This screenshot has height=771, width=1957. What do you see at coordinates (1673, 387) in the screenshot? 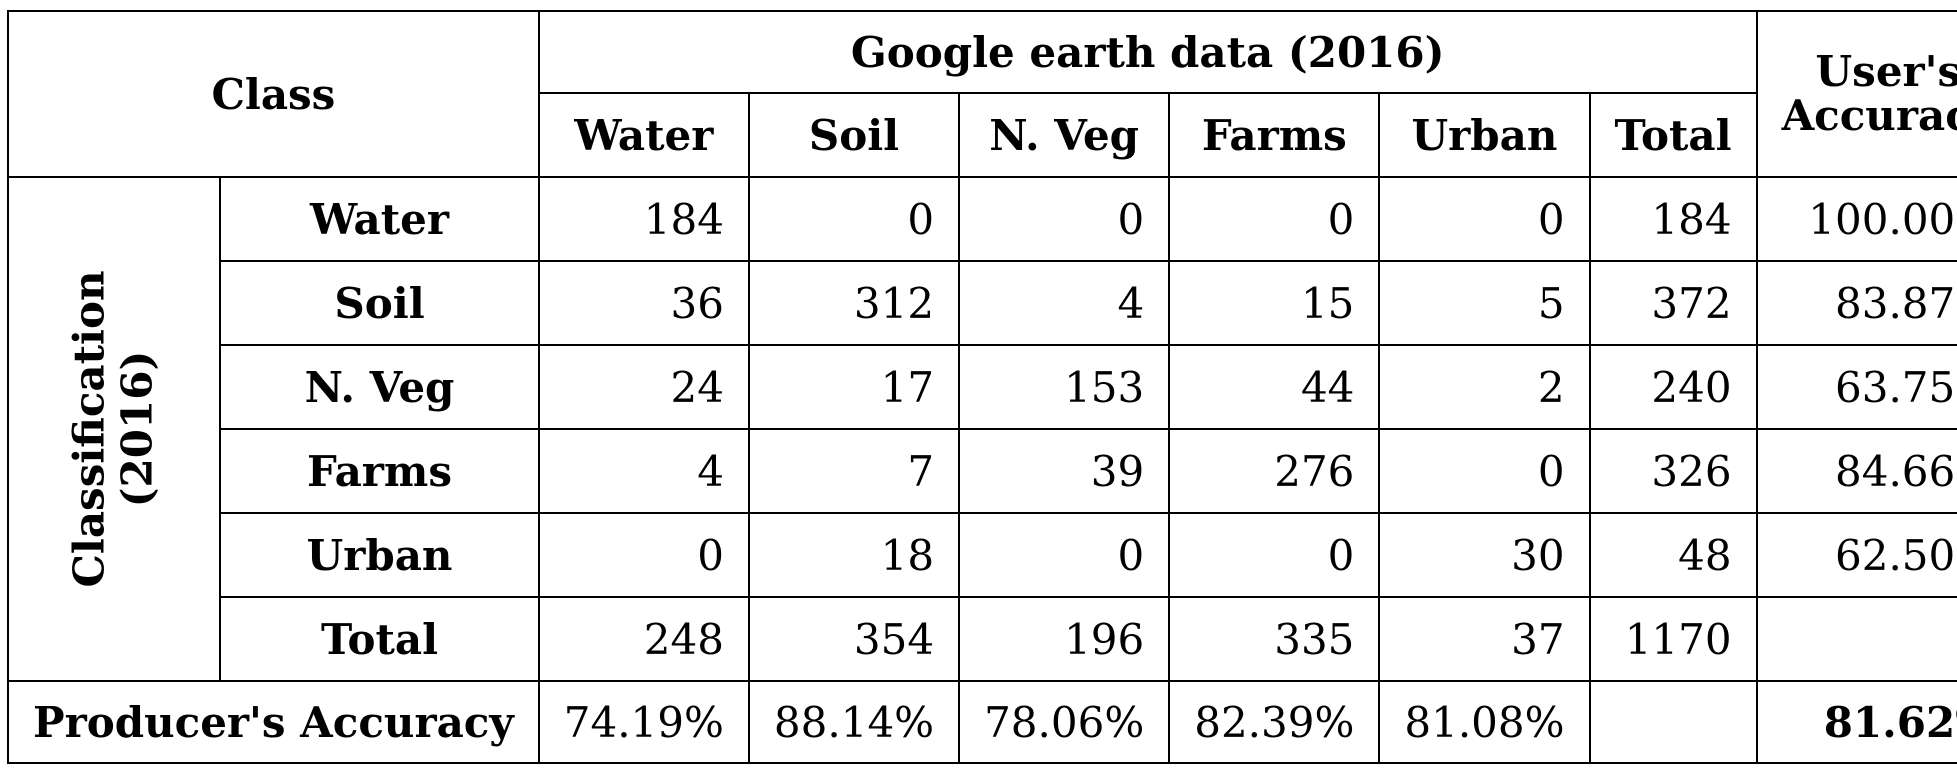
I see `table-cell: 240` at bounding box center [1673, 387].